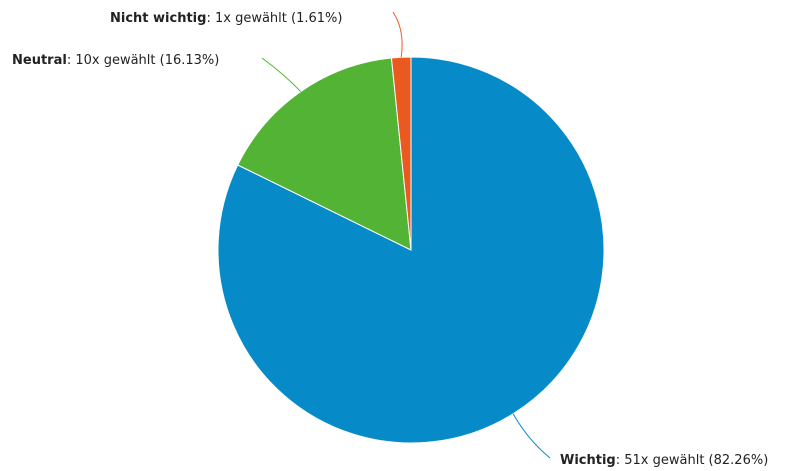 Image resolution: width=798 pixels, height=471 pixels. What do you see at coordinates (620, 460) in the screenshot?
I see `label-wichtig-colon: :` at bounding box center [620, 460].